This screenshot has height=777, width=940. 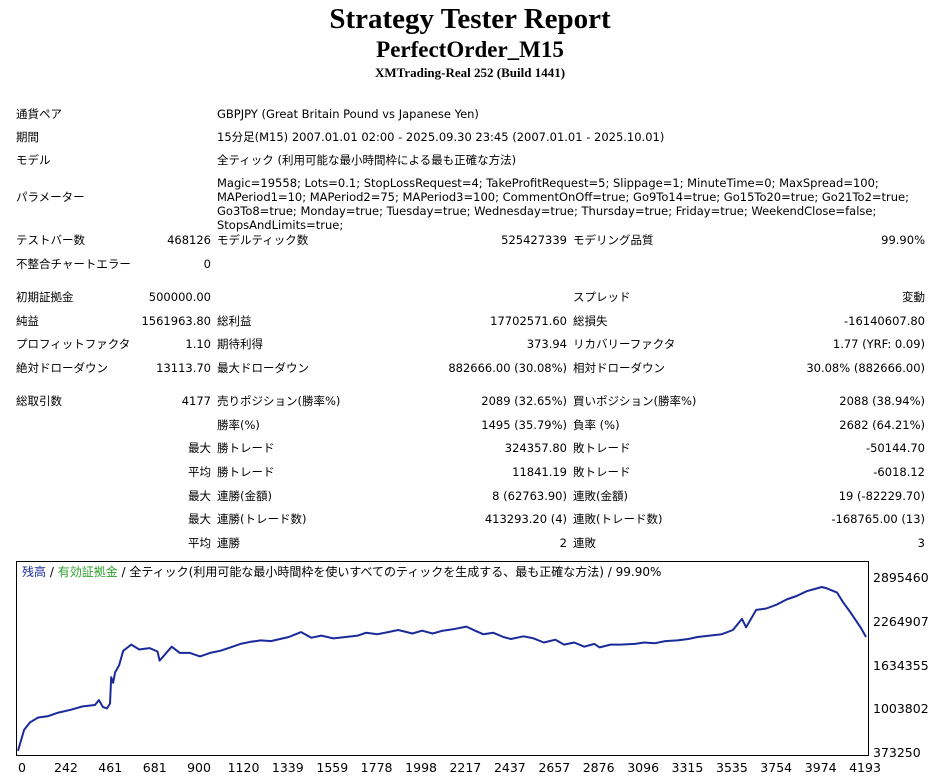 What do you see at coordinates (154, 767) in the screenshot?
I see `x-tick-label: 681` at bounding box center [154, 767].